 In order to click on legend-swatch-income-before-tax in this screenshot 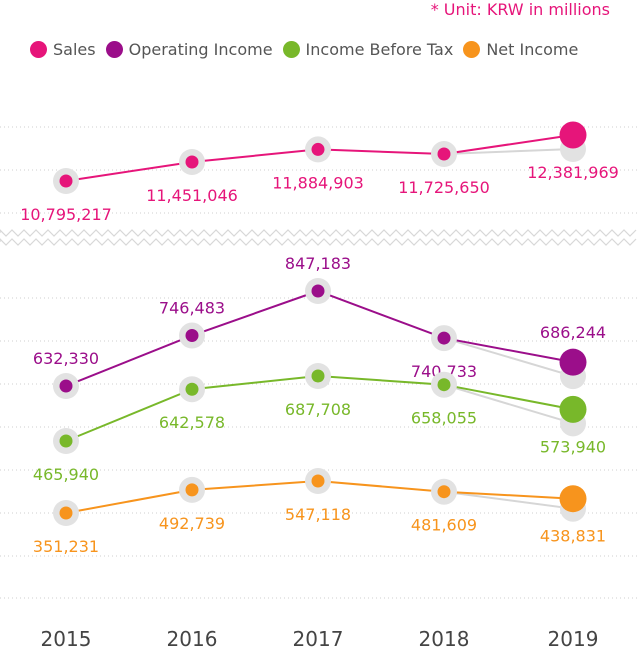, I will do `click(291, 49)`.